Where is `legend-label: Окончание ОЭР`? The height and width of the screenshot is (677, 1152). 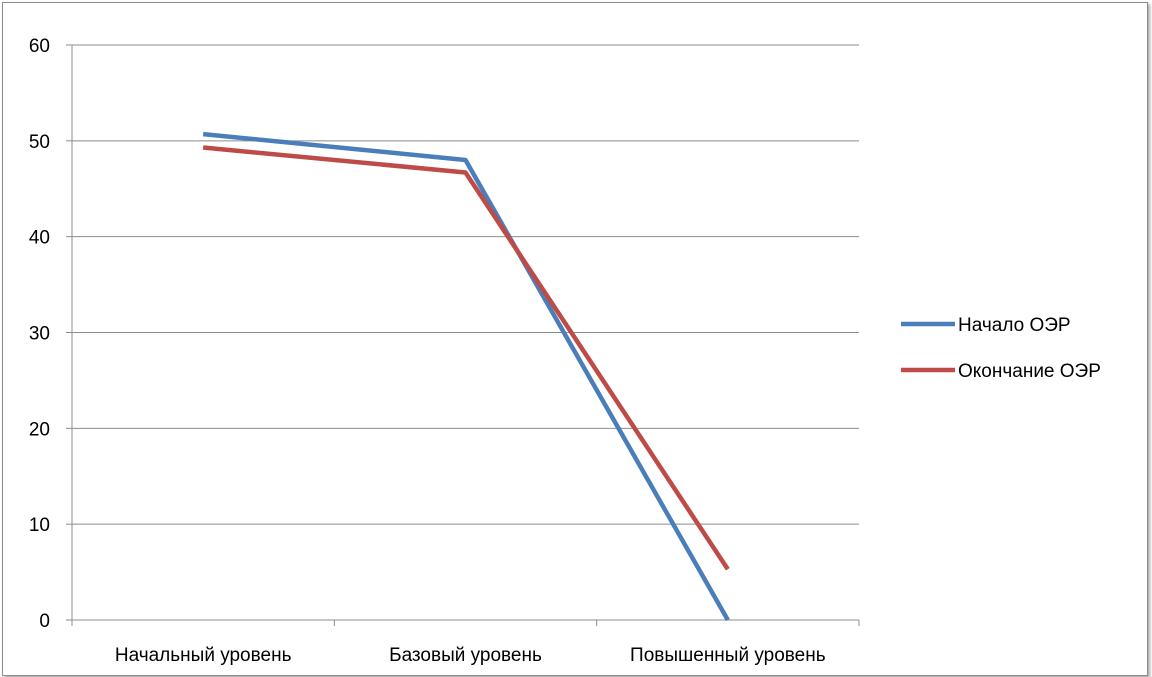 legend-label: Окончание ОЭР is located at coordinates (1029, 371).